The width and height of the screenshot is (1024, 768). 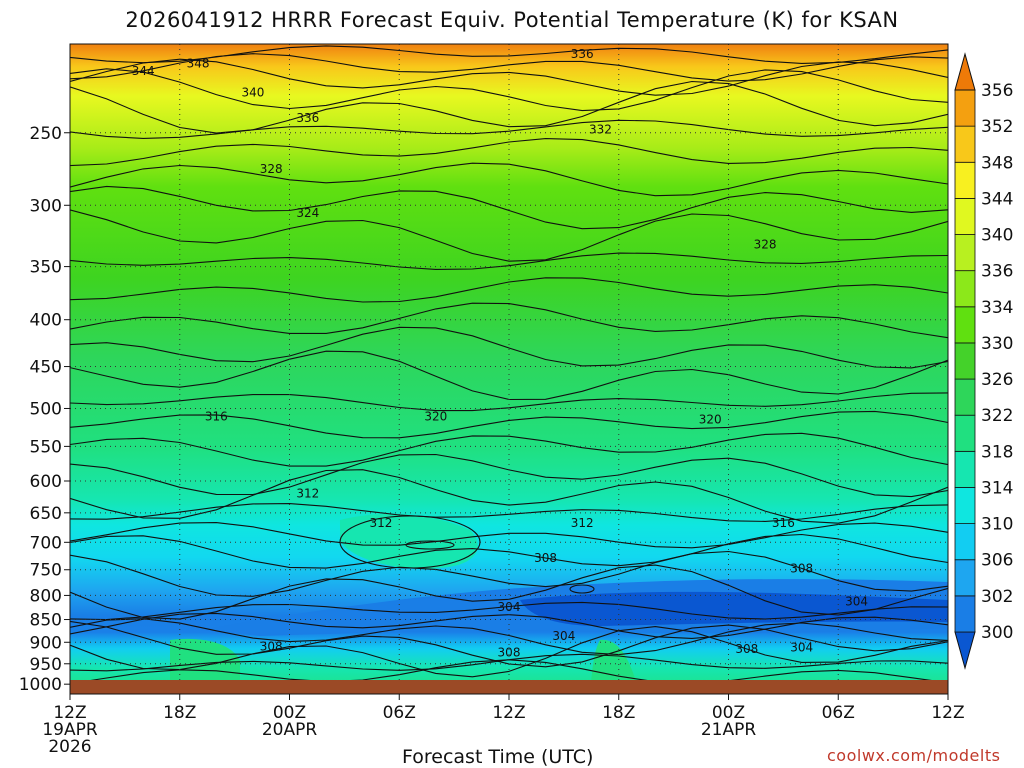 What do you see at coordinates (997, 308) in the screenshot?
I see `colorbar-label: 334` at bounding box center [997, 308].